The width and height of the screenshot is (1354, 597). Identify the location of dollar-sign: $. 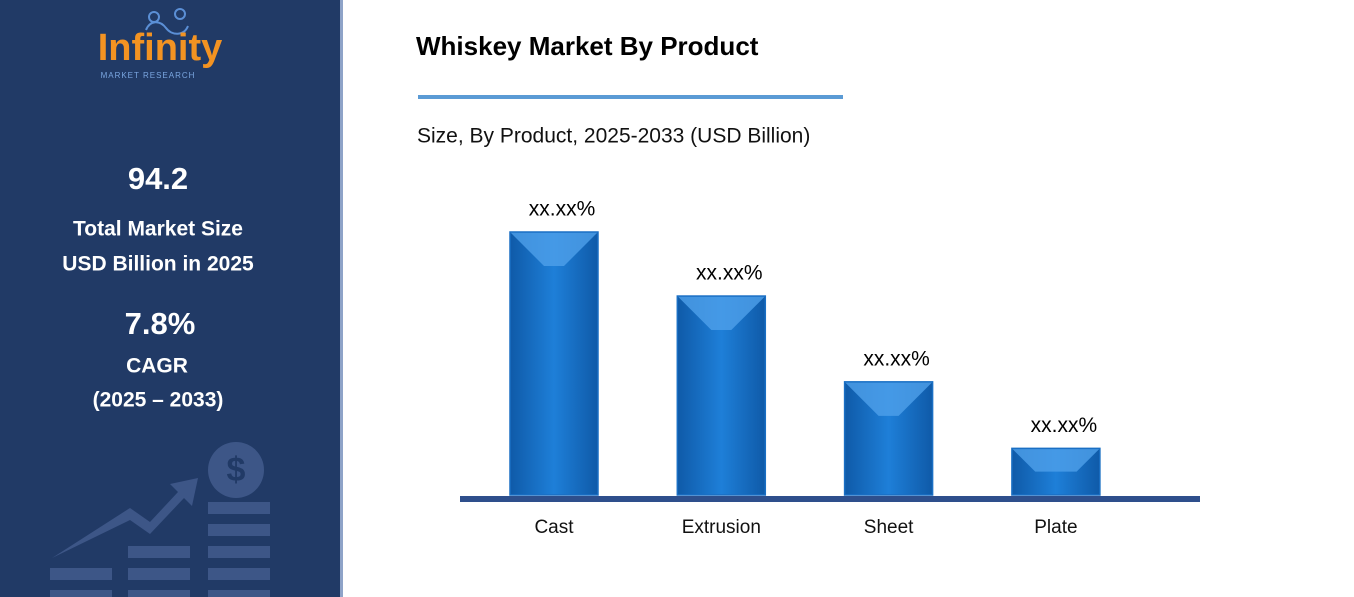
(236, 470).